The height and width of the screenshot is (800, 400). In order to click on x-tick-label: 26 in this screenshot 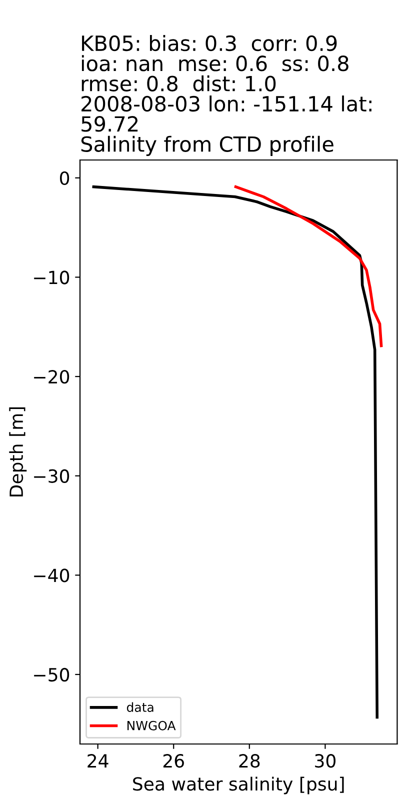, I will do `click(173, 761)`.